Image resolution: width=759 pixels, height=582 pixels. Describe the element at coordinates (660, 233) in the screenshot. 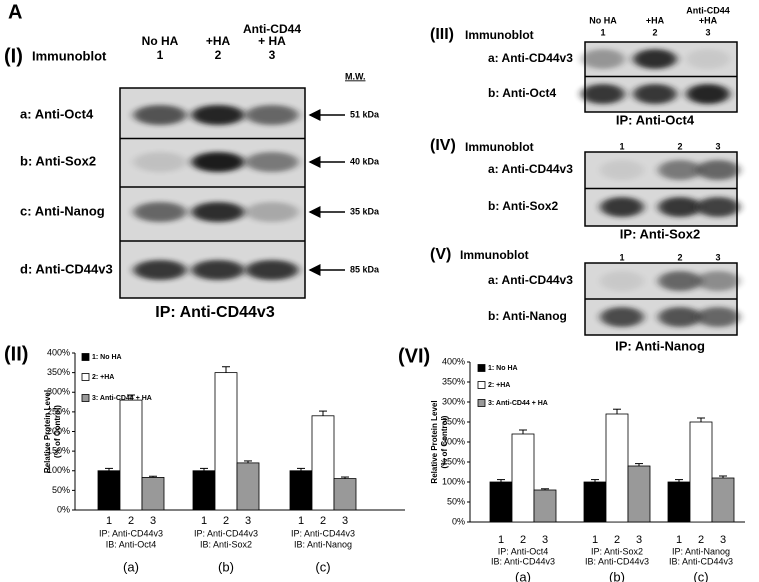

I see `ip-label: IP: Anti-Sox2` at that location.